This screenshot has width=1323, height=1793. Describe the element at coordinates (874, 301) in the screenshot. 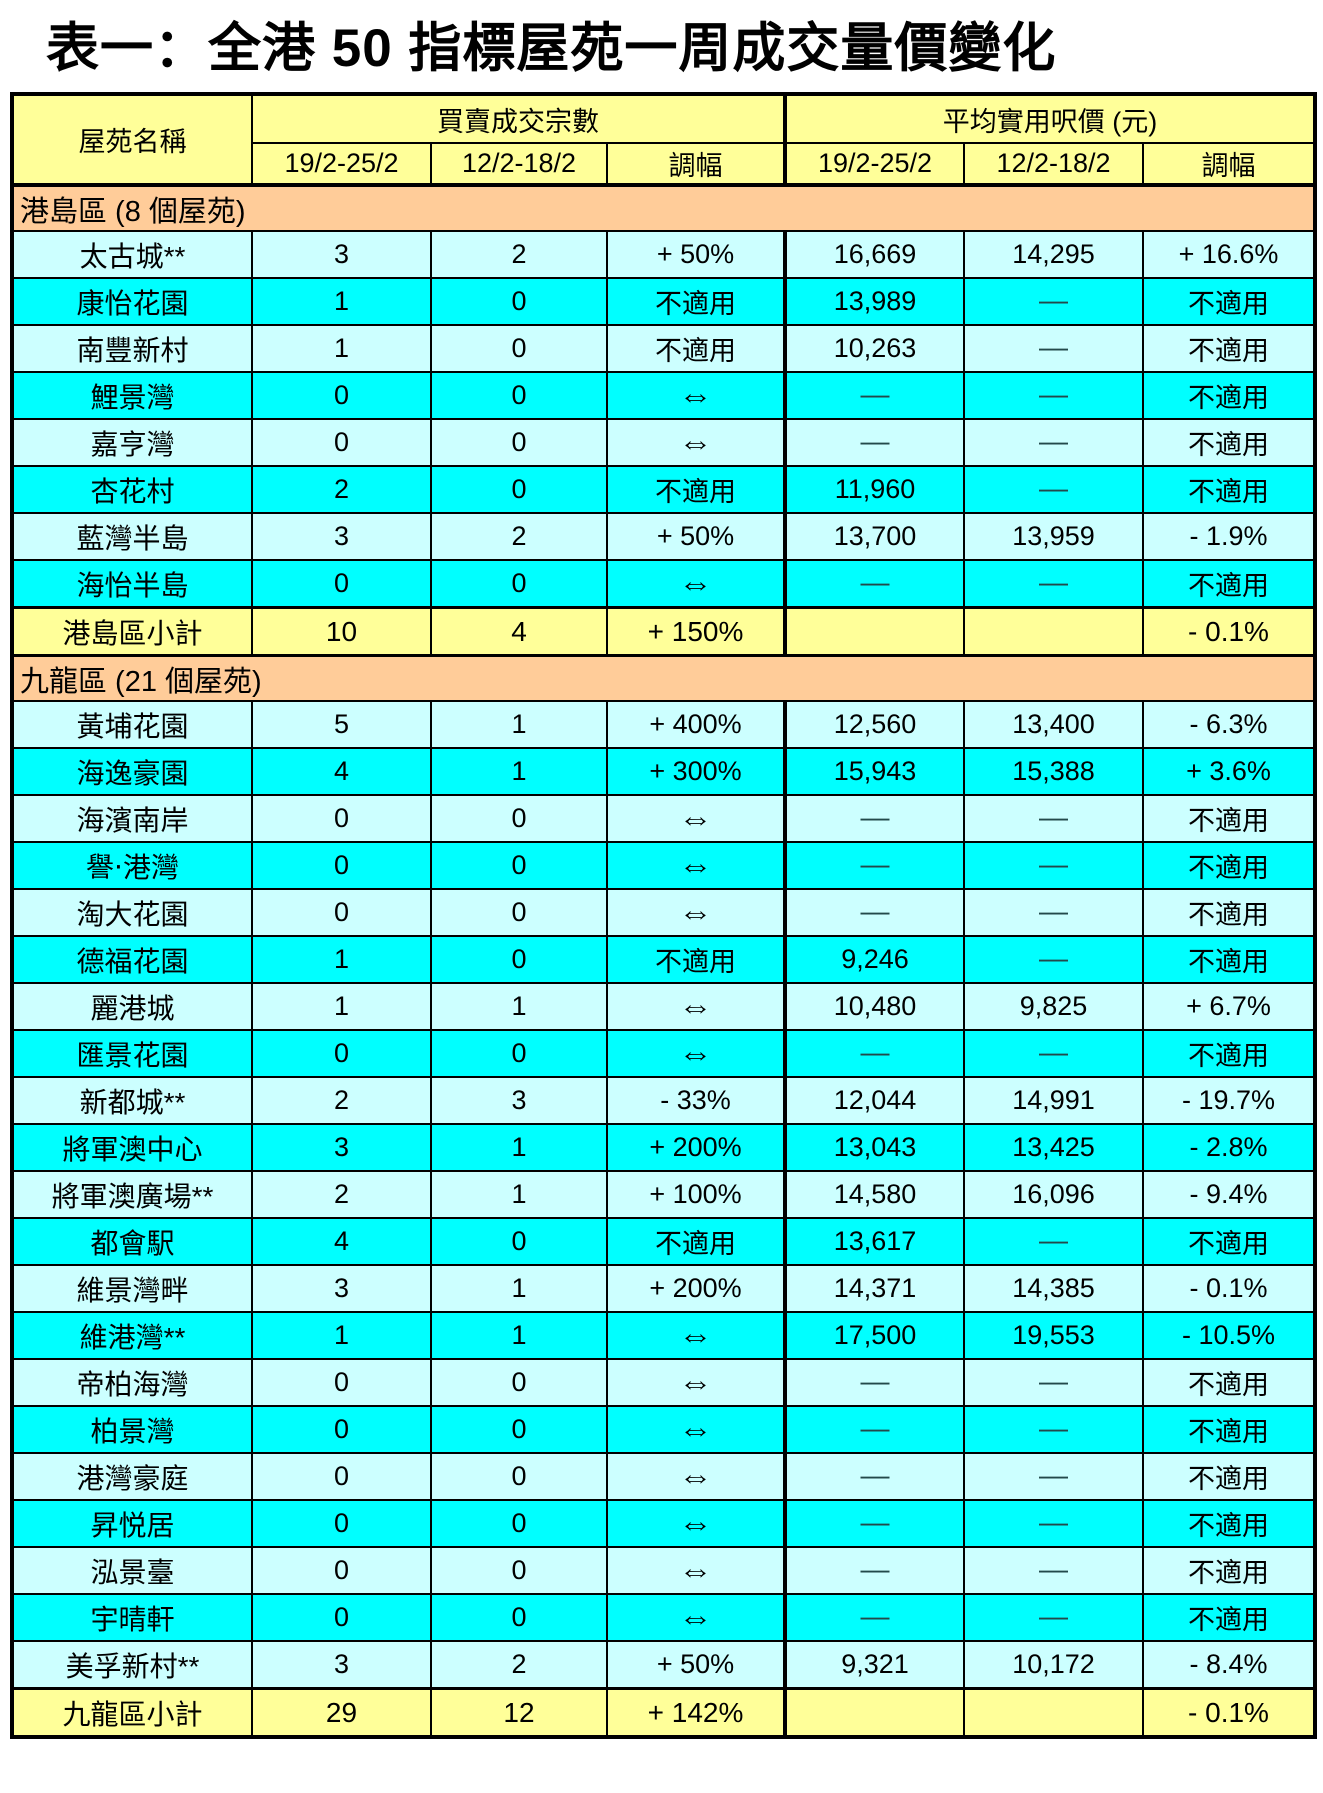

I see `price-current-cell: 13,989` at that location.